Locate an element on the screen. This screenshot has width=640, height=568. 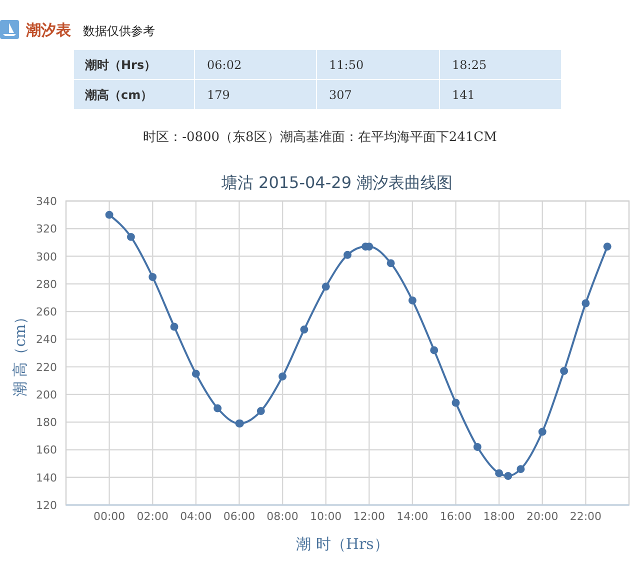
text: 307 is located at coordinates (340, 95).